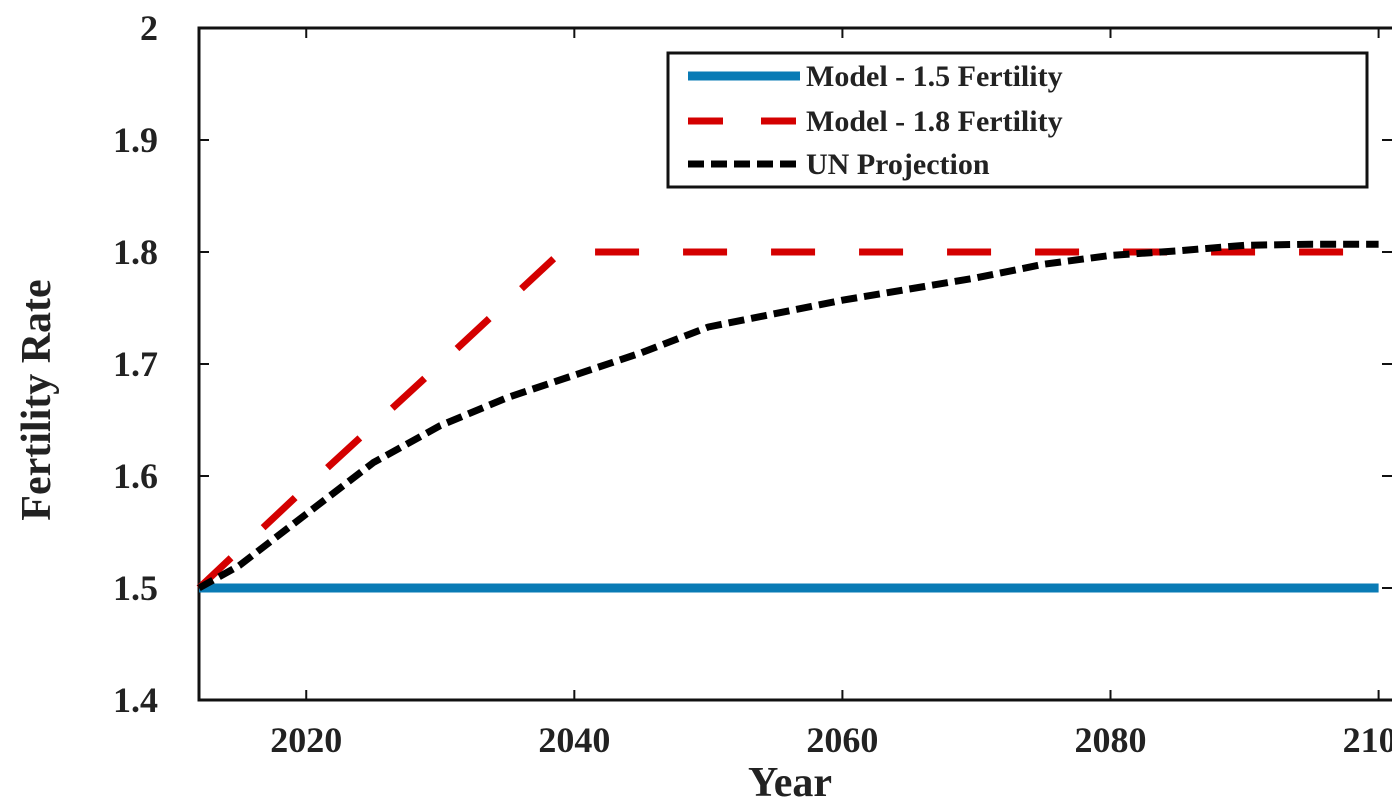 The height and width of the screenshot is (802, 1392). Describe the element at coordinates (934, 76) in the screenshot. I see `legend-label: Model - 1.5 Fertility` at that location.